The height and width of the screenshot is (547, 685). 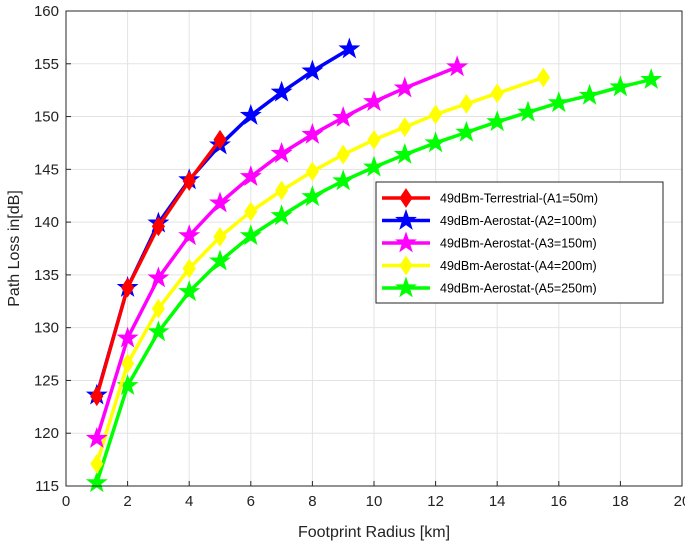 I want to click on legend-entry: 49dBm-Aerostat-(A4=200m), so click(x=489, y=265).